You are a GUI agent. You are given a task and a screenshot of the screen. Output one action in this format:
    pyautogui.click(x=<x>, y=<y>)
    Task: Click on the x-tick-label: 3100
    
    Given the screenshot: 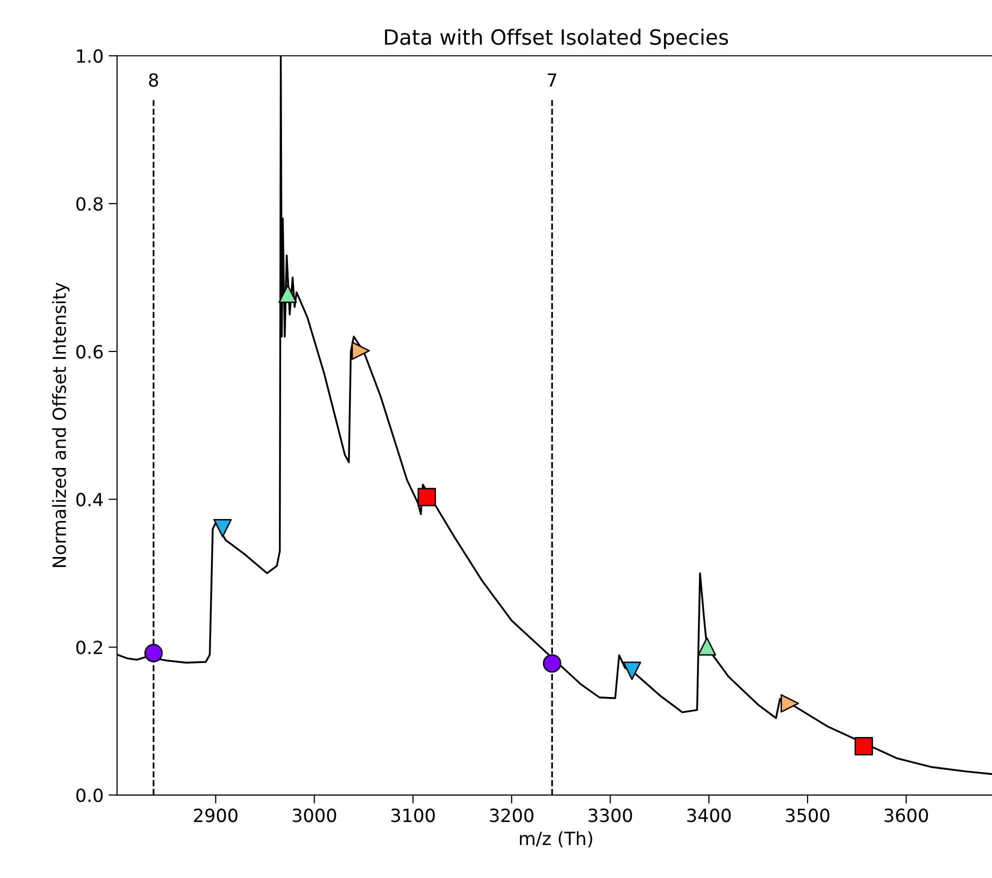 What is the action you would take?
    pyautogui.click(x=413, y=815)
    